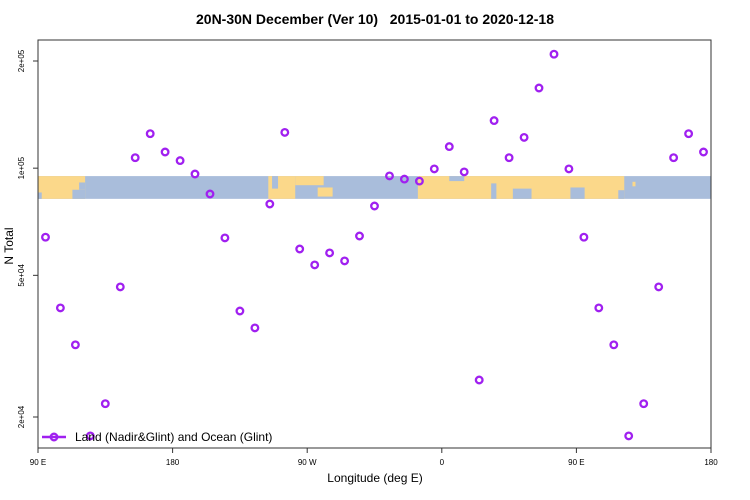 Image resolution: width=750 pixels, height=500 pixels. I want to click on x-tick-label: 0, so click(442, 462).